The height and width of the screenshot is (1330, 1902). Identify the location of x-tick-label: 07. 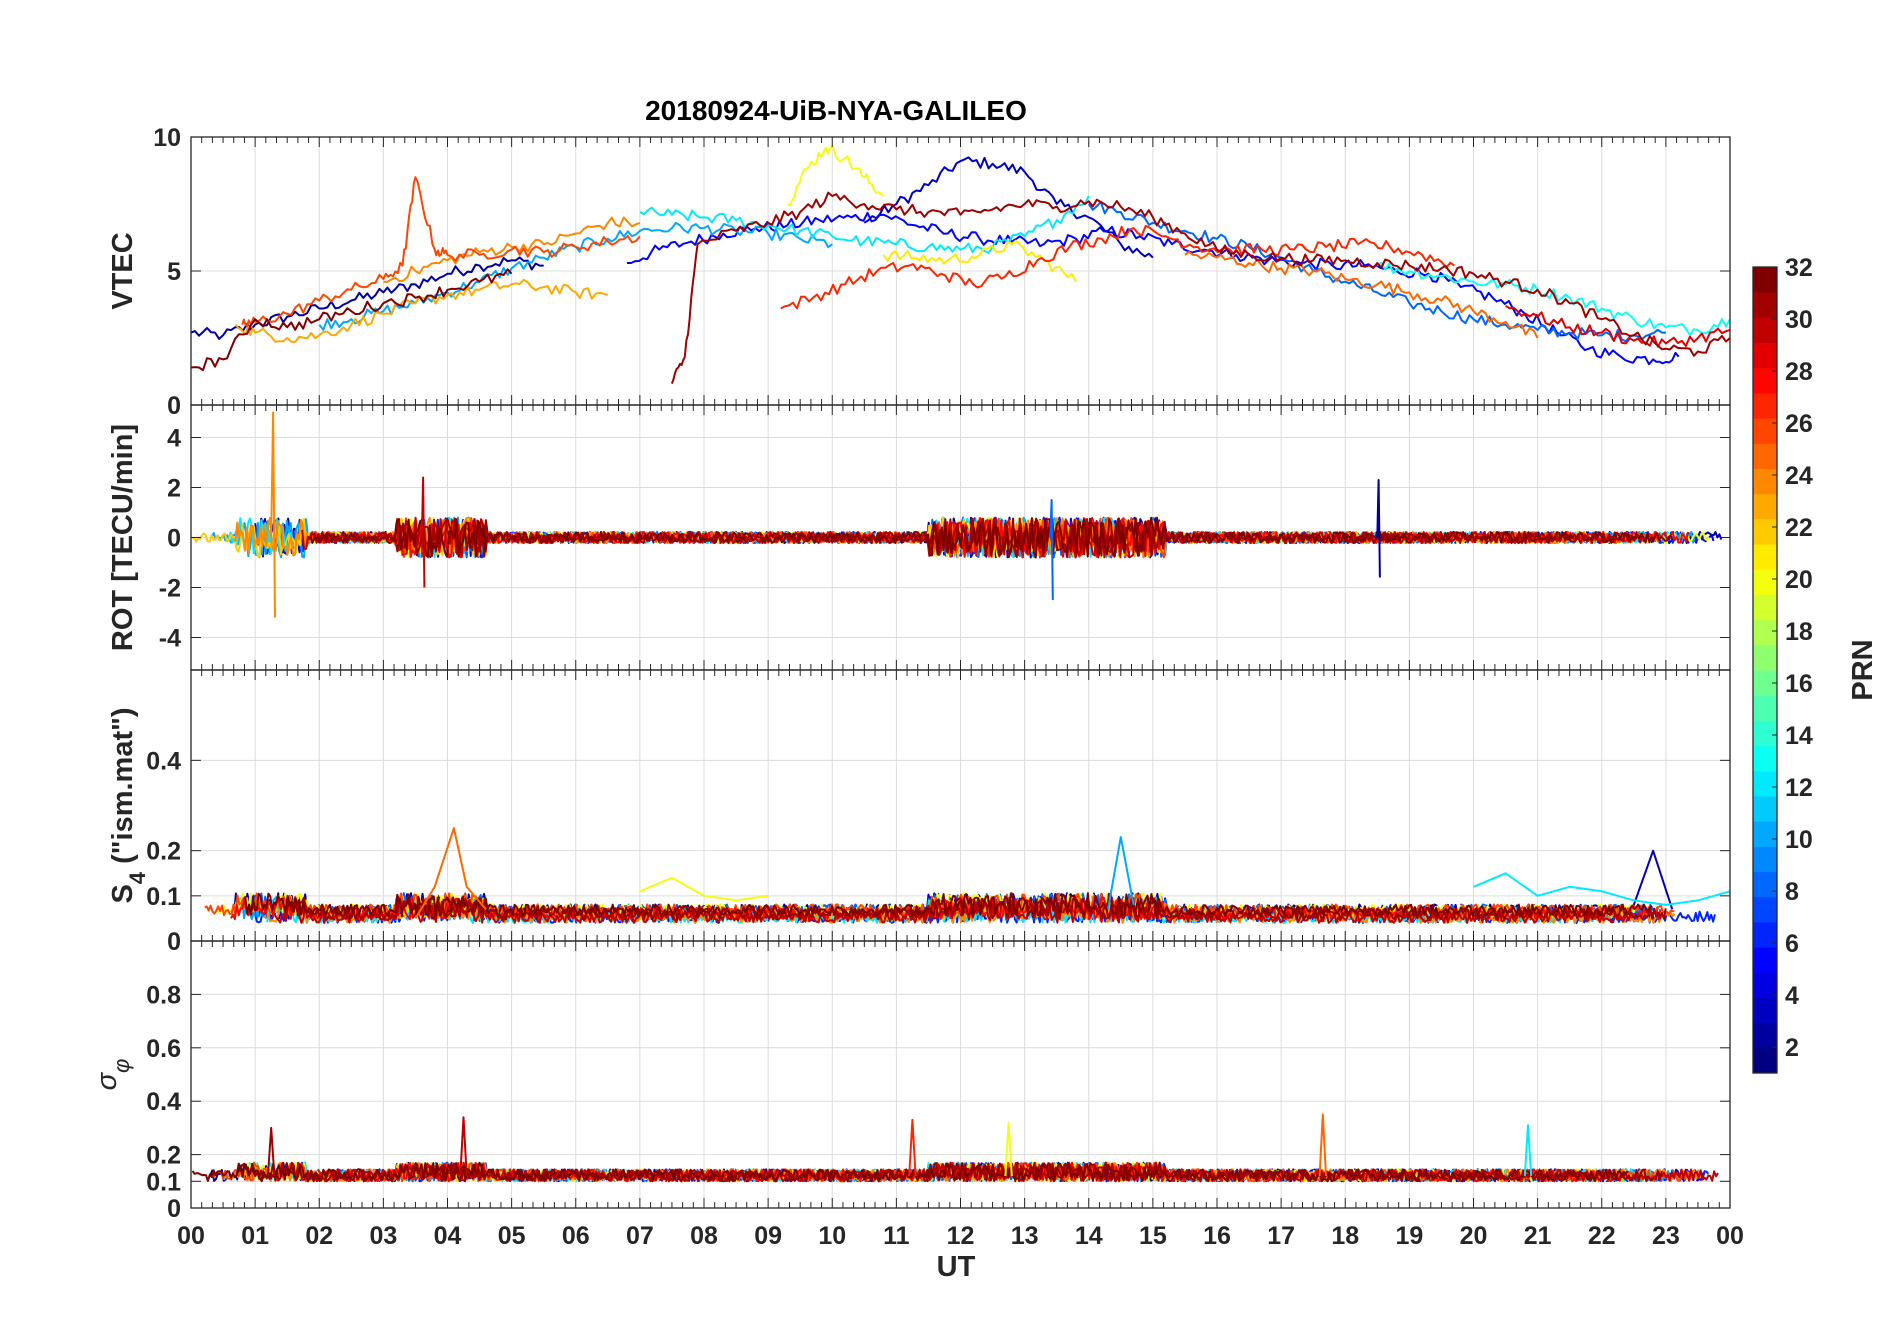
(640, 1236).